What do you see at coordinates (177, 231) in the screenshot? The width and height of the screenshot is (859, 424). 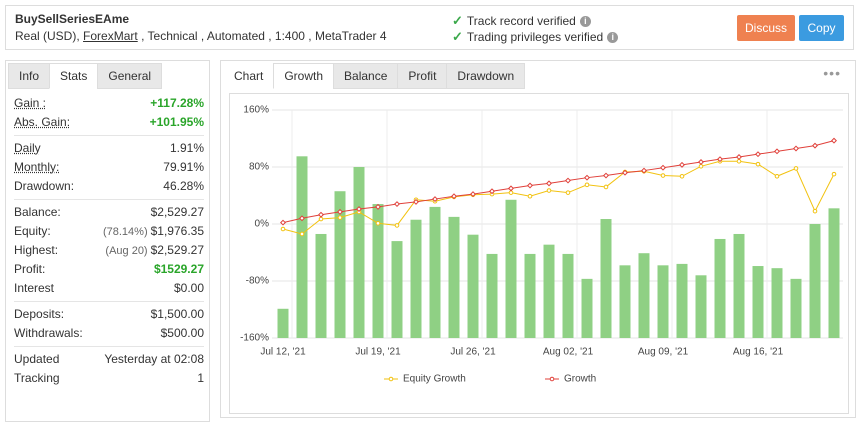 I see `stat-value: $1,976.35` at bounding box center [177, 231].